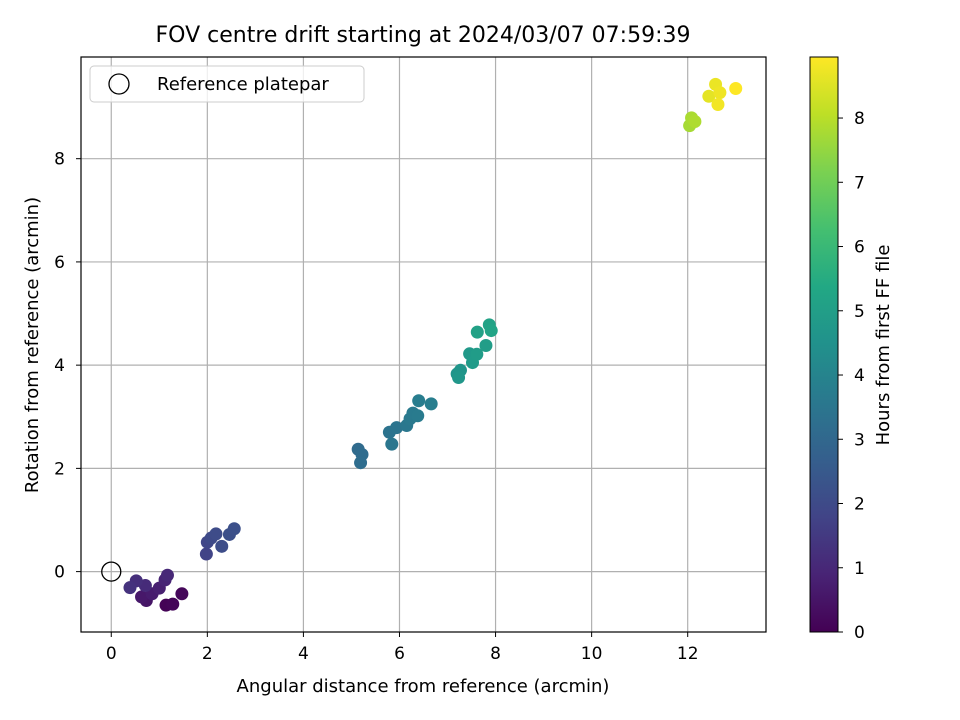 The width and height of the screenshot is (960, 720). I want to click on legend-box, so click(227, 84).